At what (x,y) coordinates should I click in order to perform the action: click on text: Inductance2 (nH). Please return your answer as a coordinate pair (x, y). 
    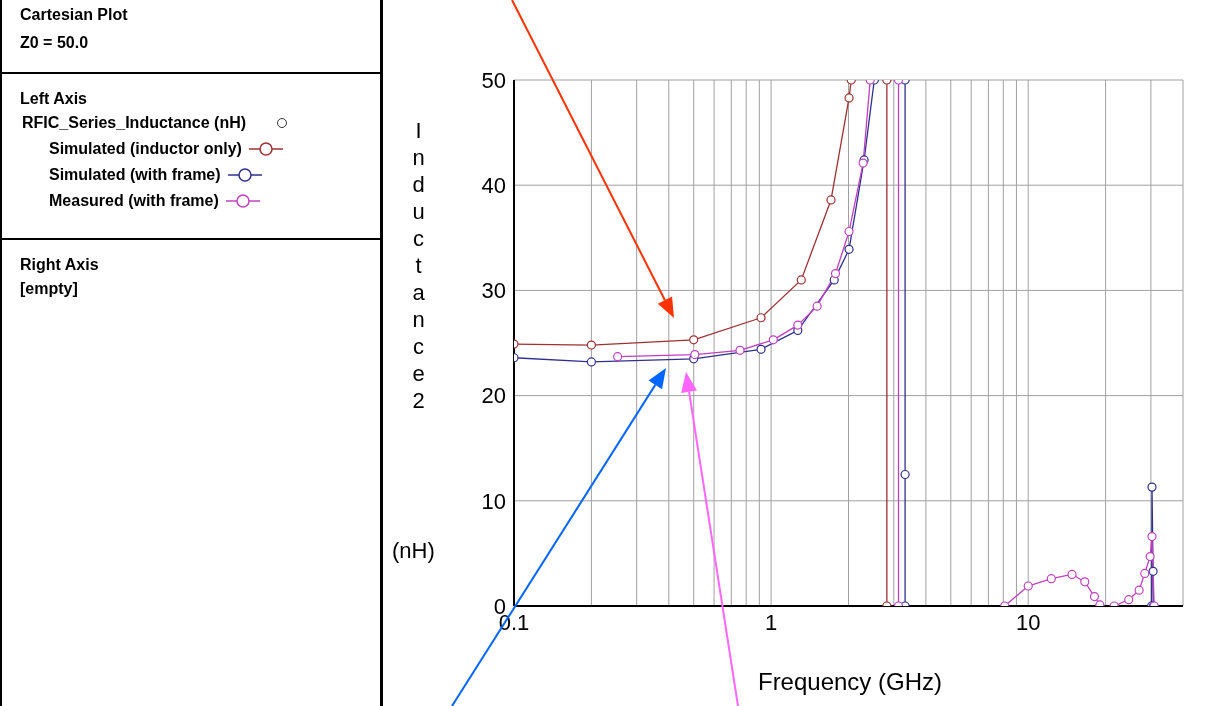
    Looking at the image, I should click on (413, 340).